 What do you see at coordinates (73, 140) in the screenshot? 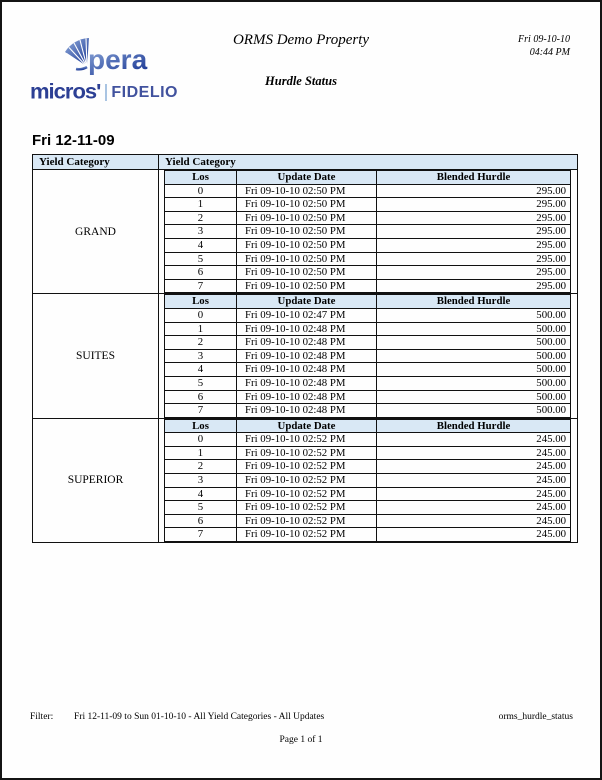
I see `stay-date-heading: Fri 12-11-09` at bounding box center [73, 140].